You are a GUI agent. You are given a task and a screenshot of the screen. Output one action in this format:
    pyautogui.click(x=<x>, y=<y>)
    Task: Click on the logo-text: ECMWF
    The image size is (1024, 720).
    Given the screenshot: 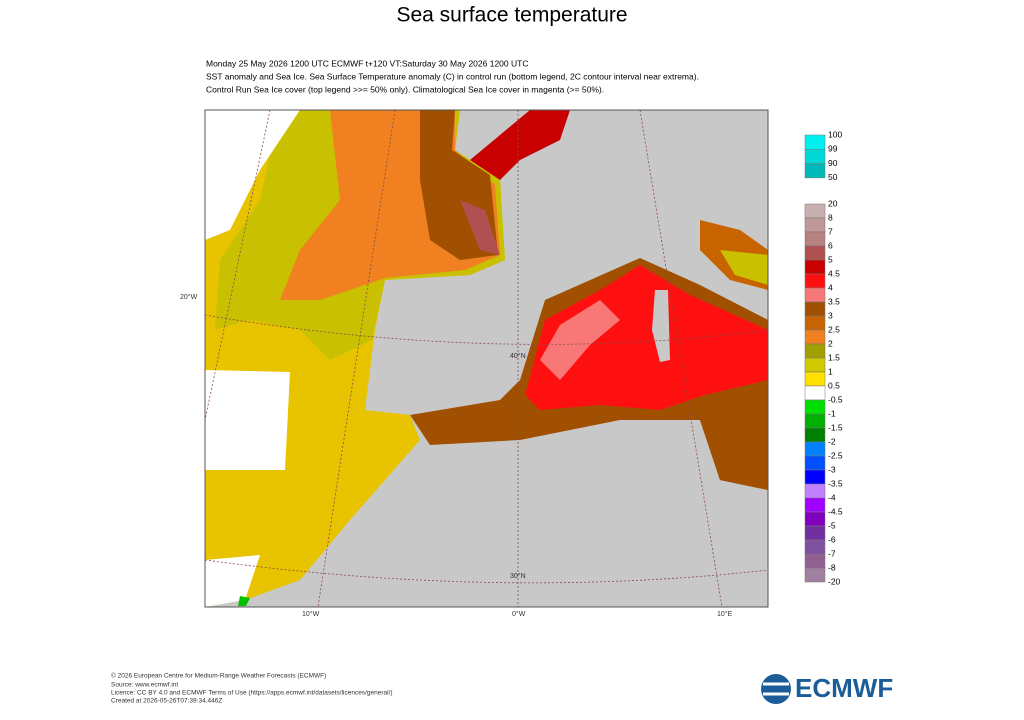 What is the action you would take?
    pyautogui.click(x=844, y=688)
    